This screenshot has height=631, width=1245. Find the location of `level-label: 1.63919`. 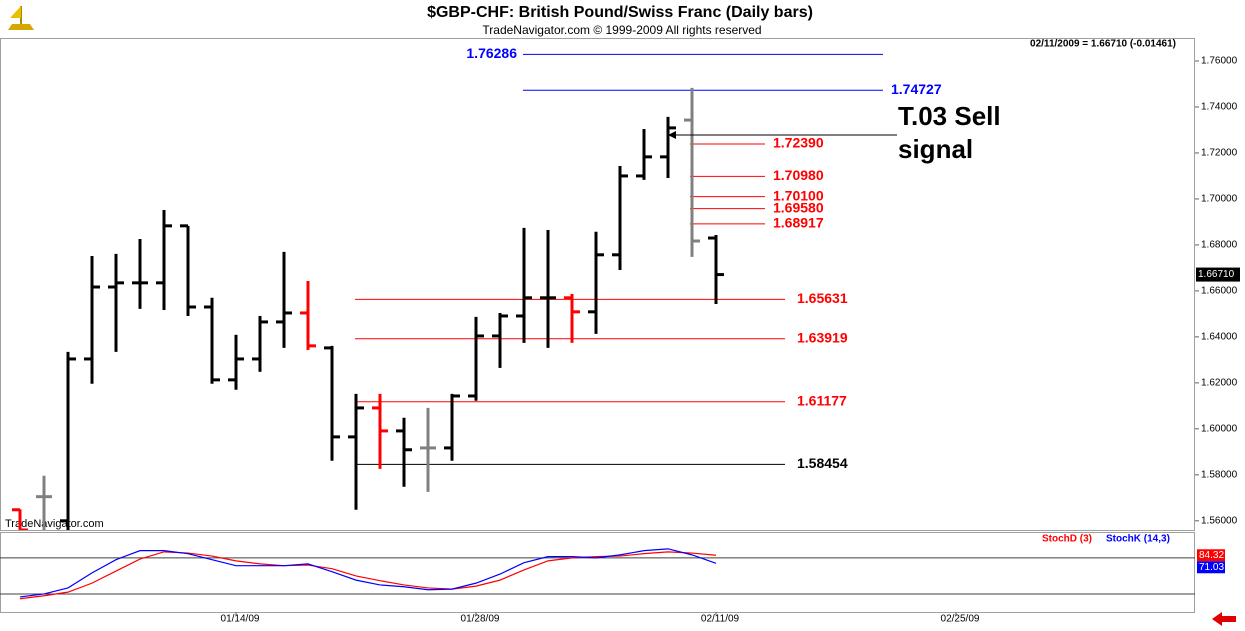

level-label: 1.63919 is located at coordinates (822, 337).